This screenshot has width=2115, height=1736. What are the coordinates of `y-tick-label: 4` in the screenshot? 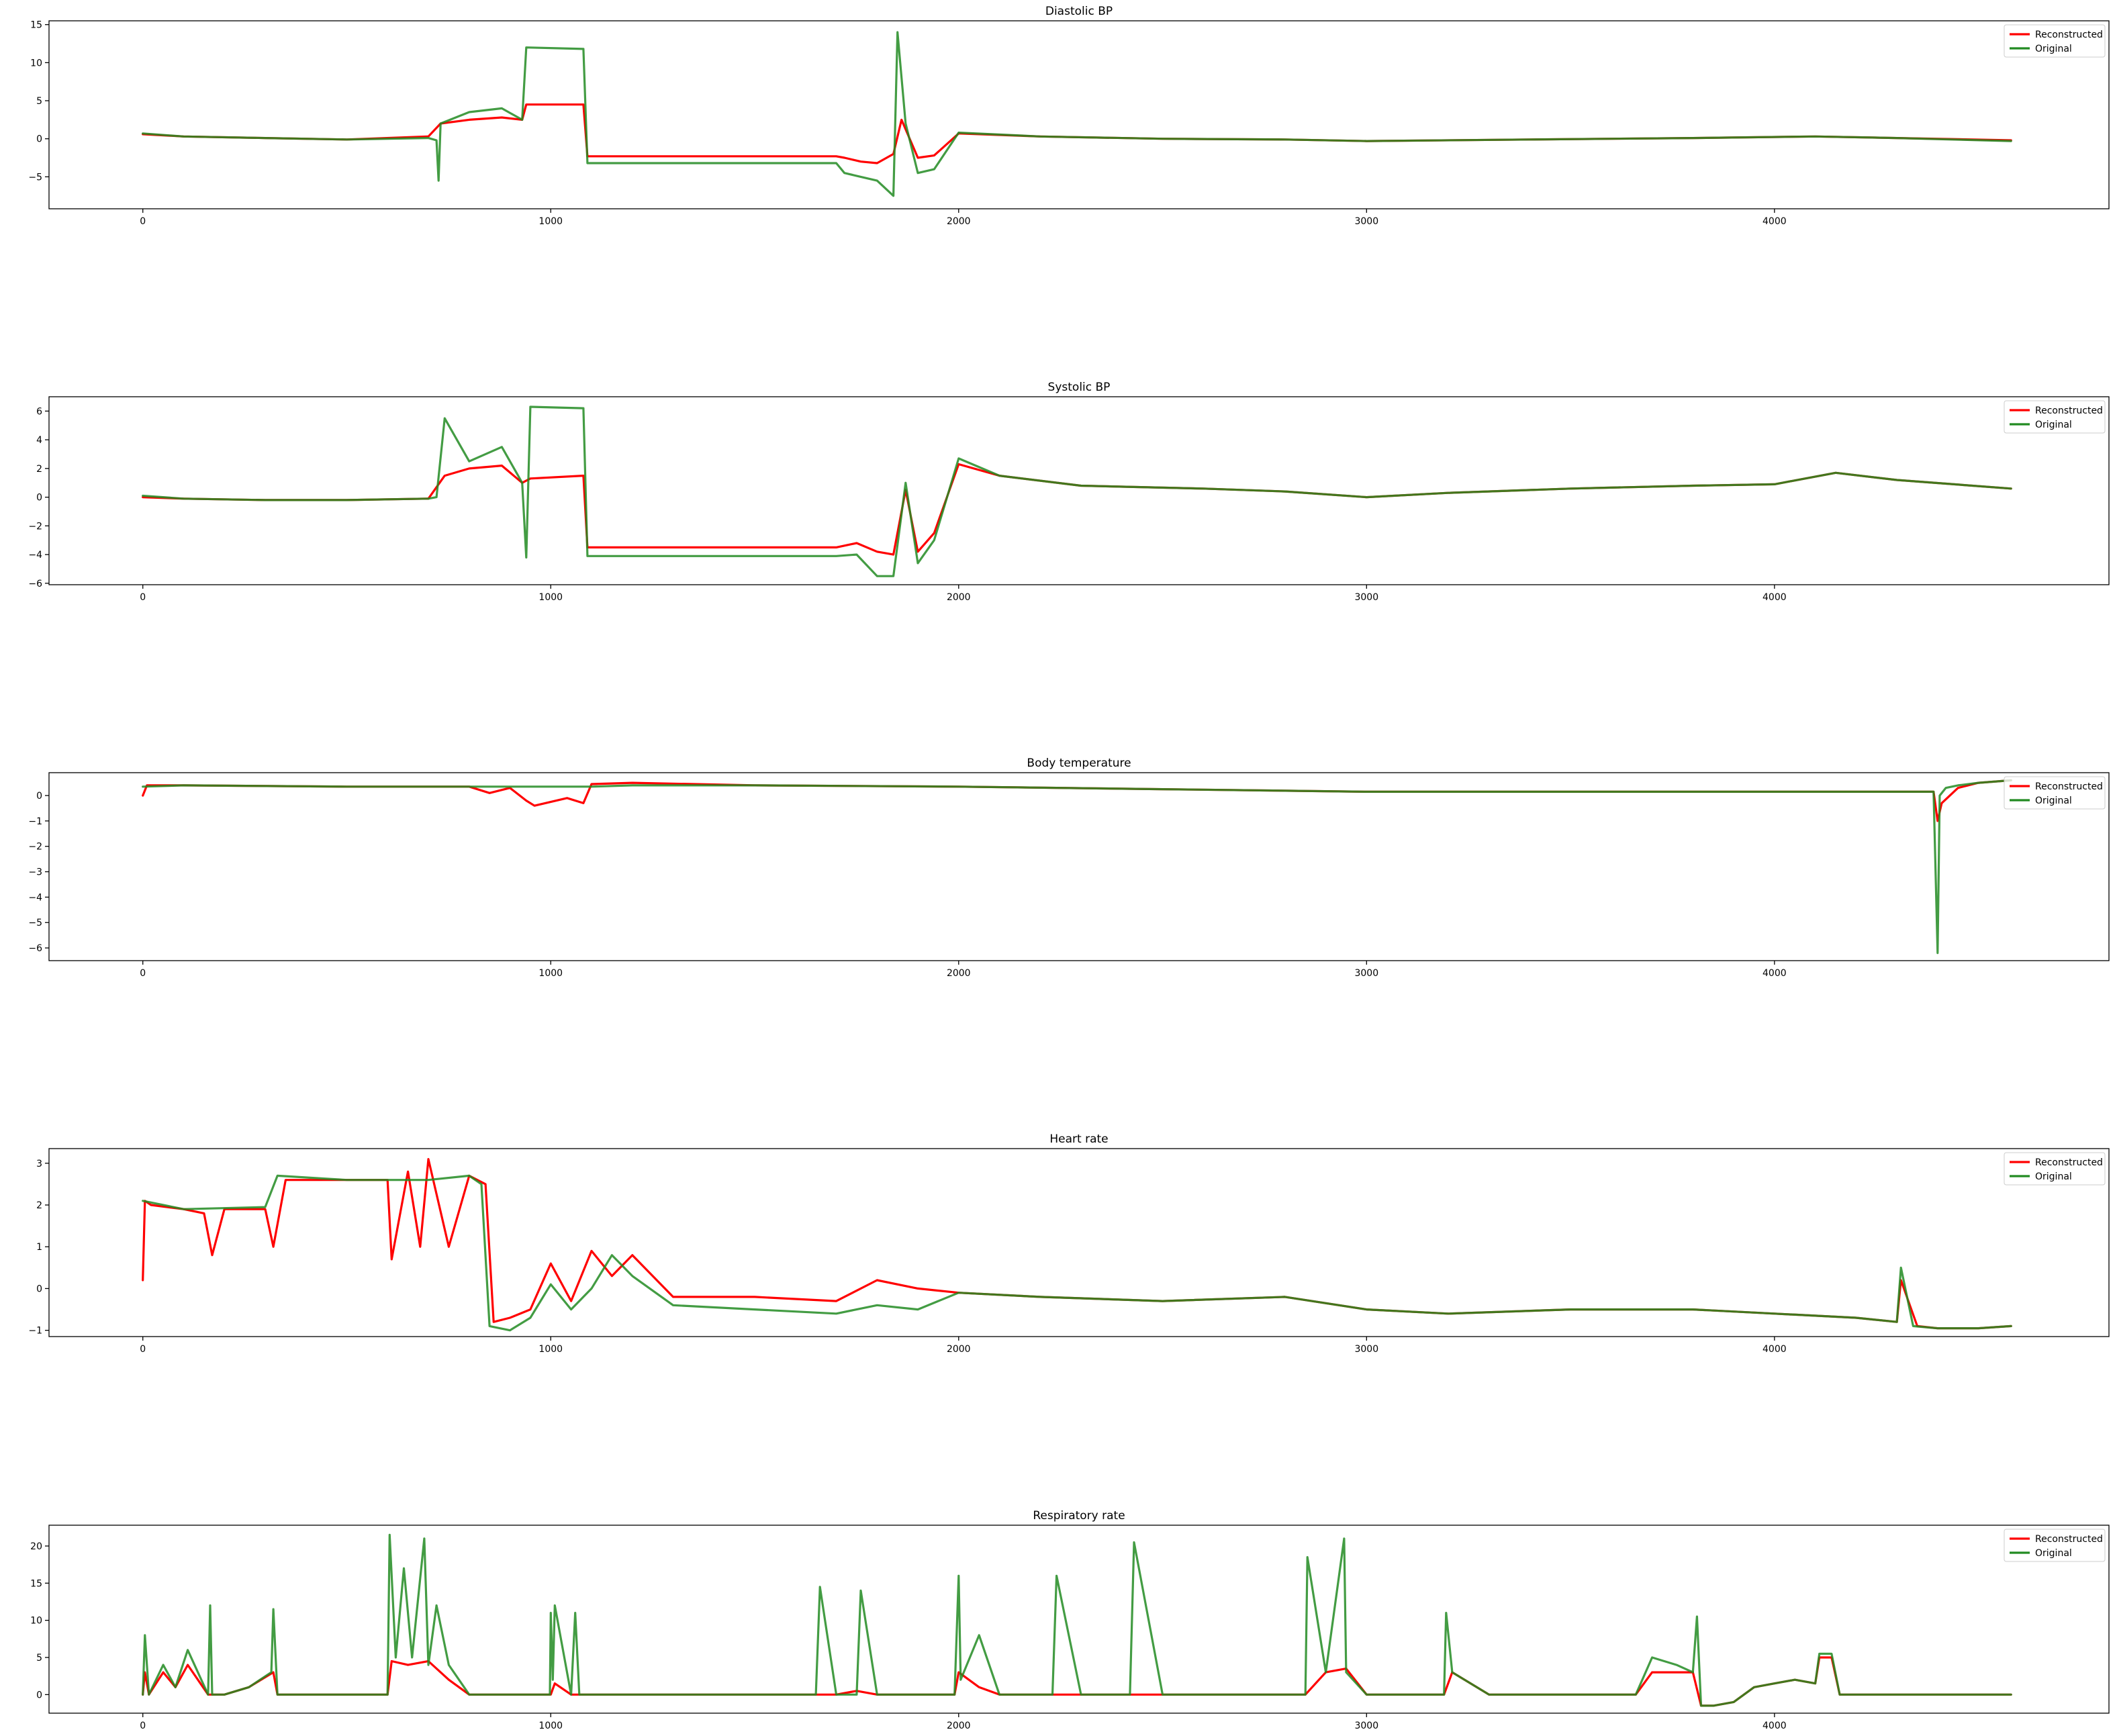 It's located at (39, 440).